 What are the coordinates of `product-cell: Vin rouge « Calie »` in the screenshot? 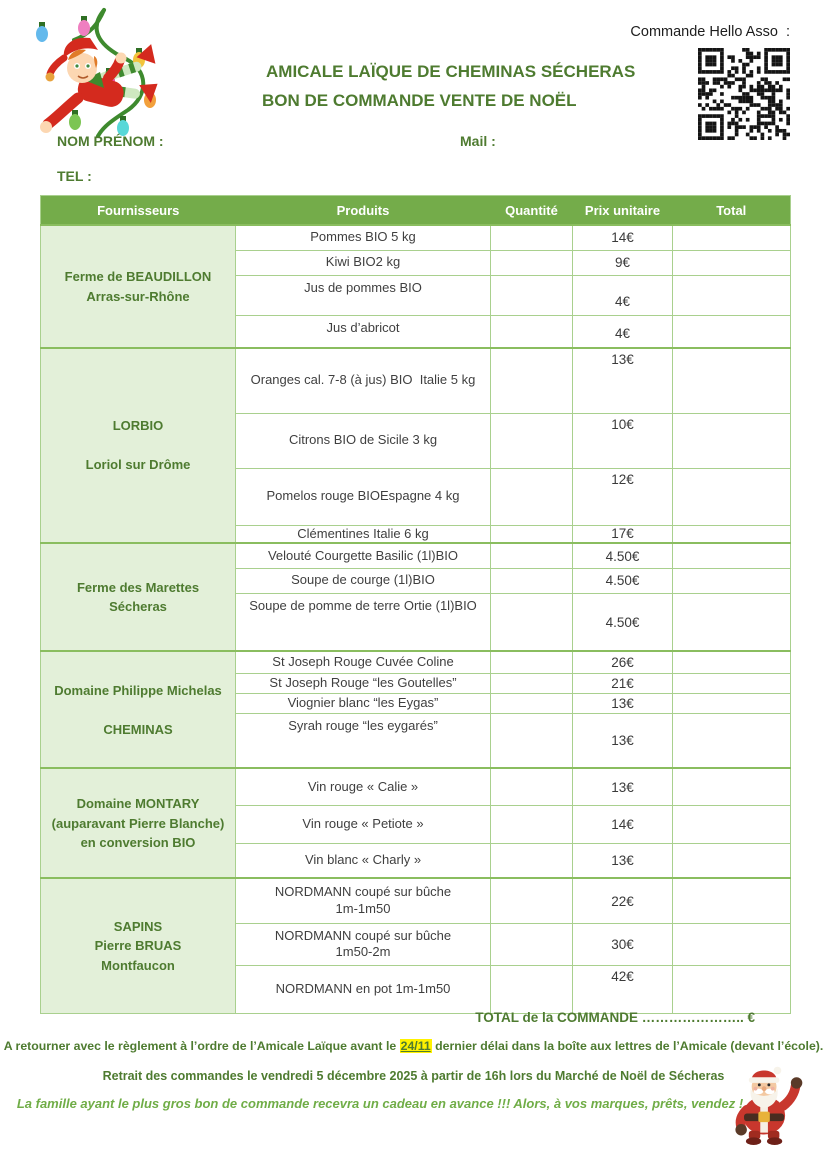 It's located at (363, 786).